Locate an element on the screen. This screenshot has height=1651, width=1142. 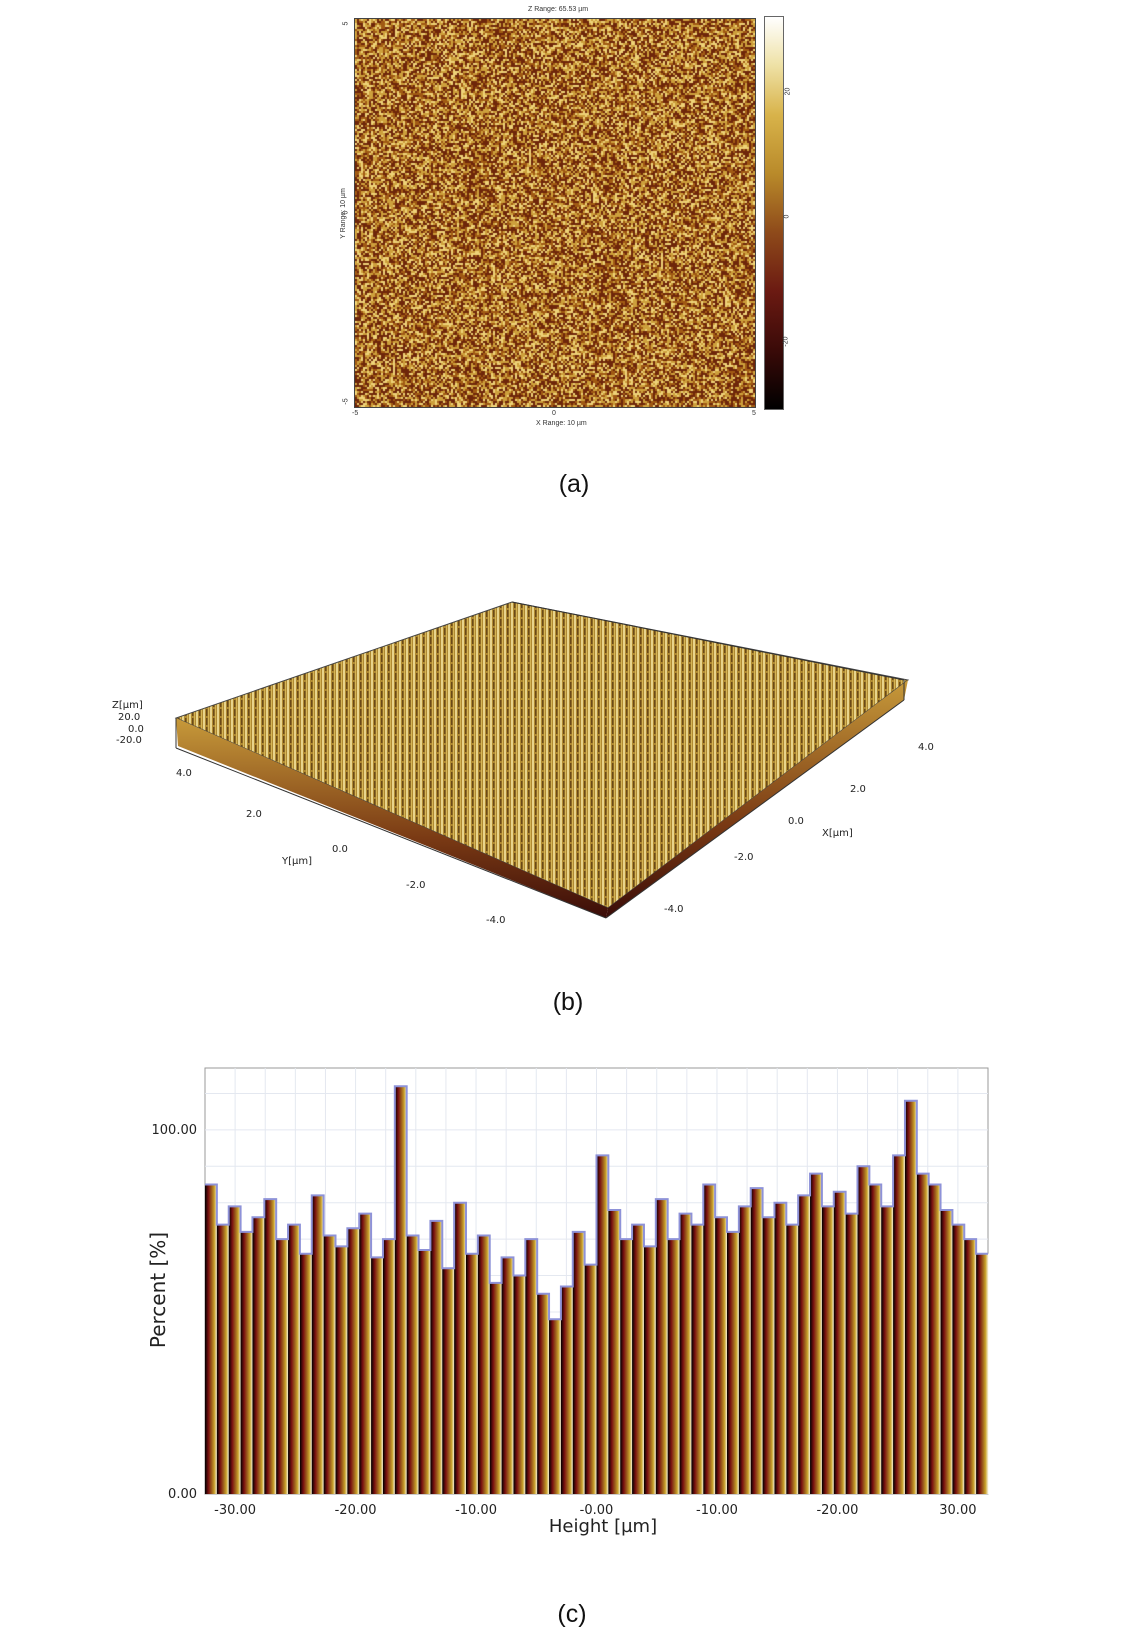
x-tick-right: 5 is located at coordinates (754, 413).